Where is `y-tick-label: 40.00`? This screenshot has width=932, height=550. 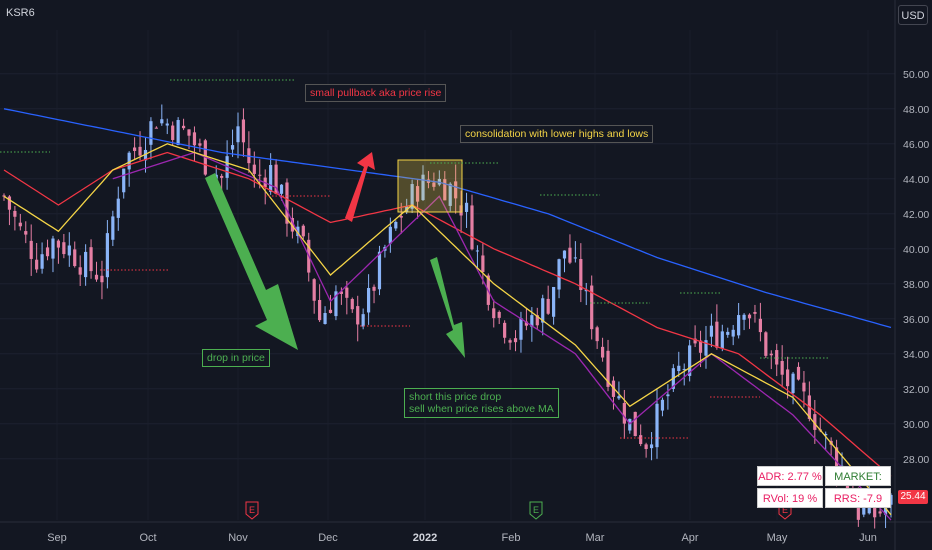
y-tick-label: 40.00 is located at coordinates (916, 250).